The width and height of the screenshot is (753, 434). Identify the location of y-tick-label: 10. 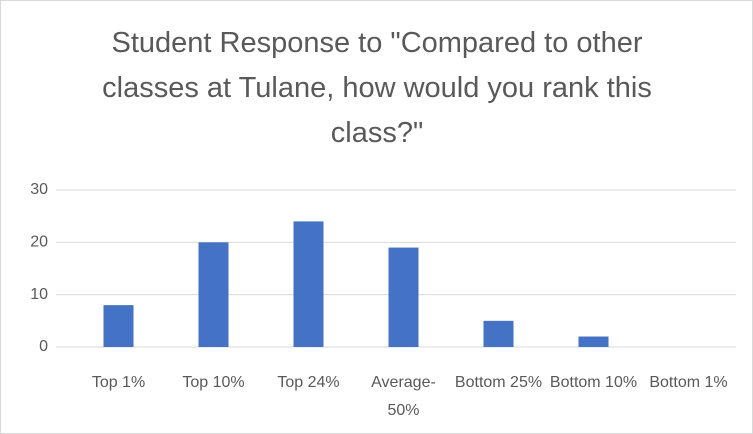
(39, 294).